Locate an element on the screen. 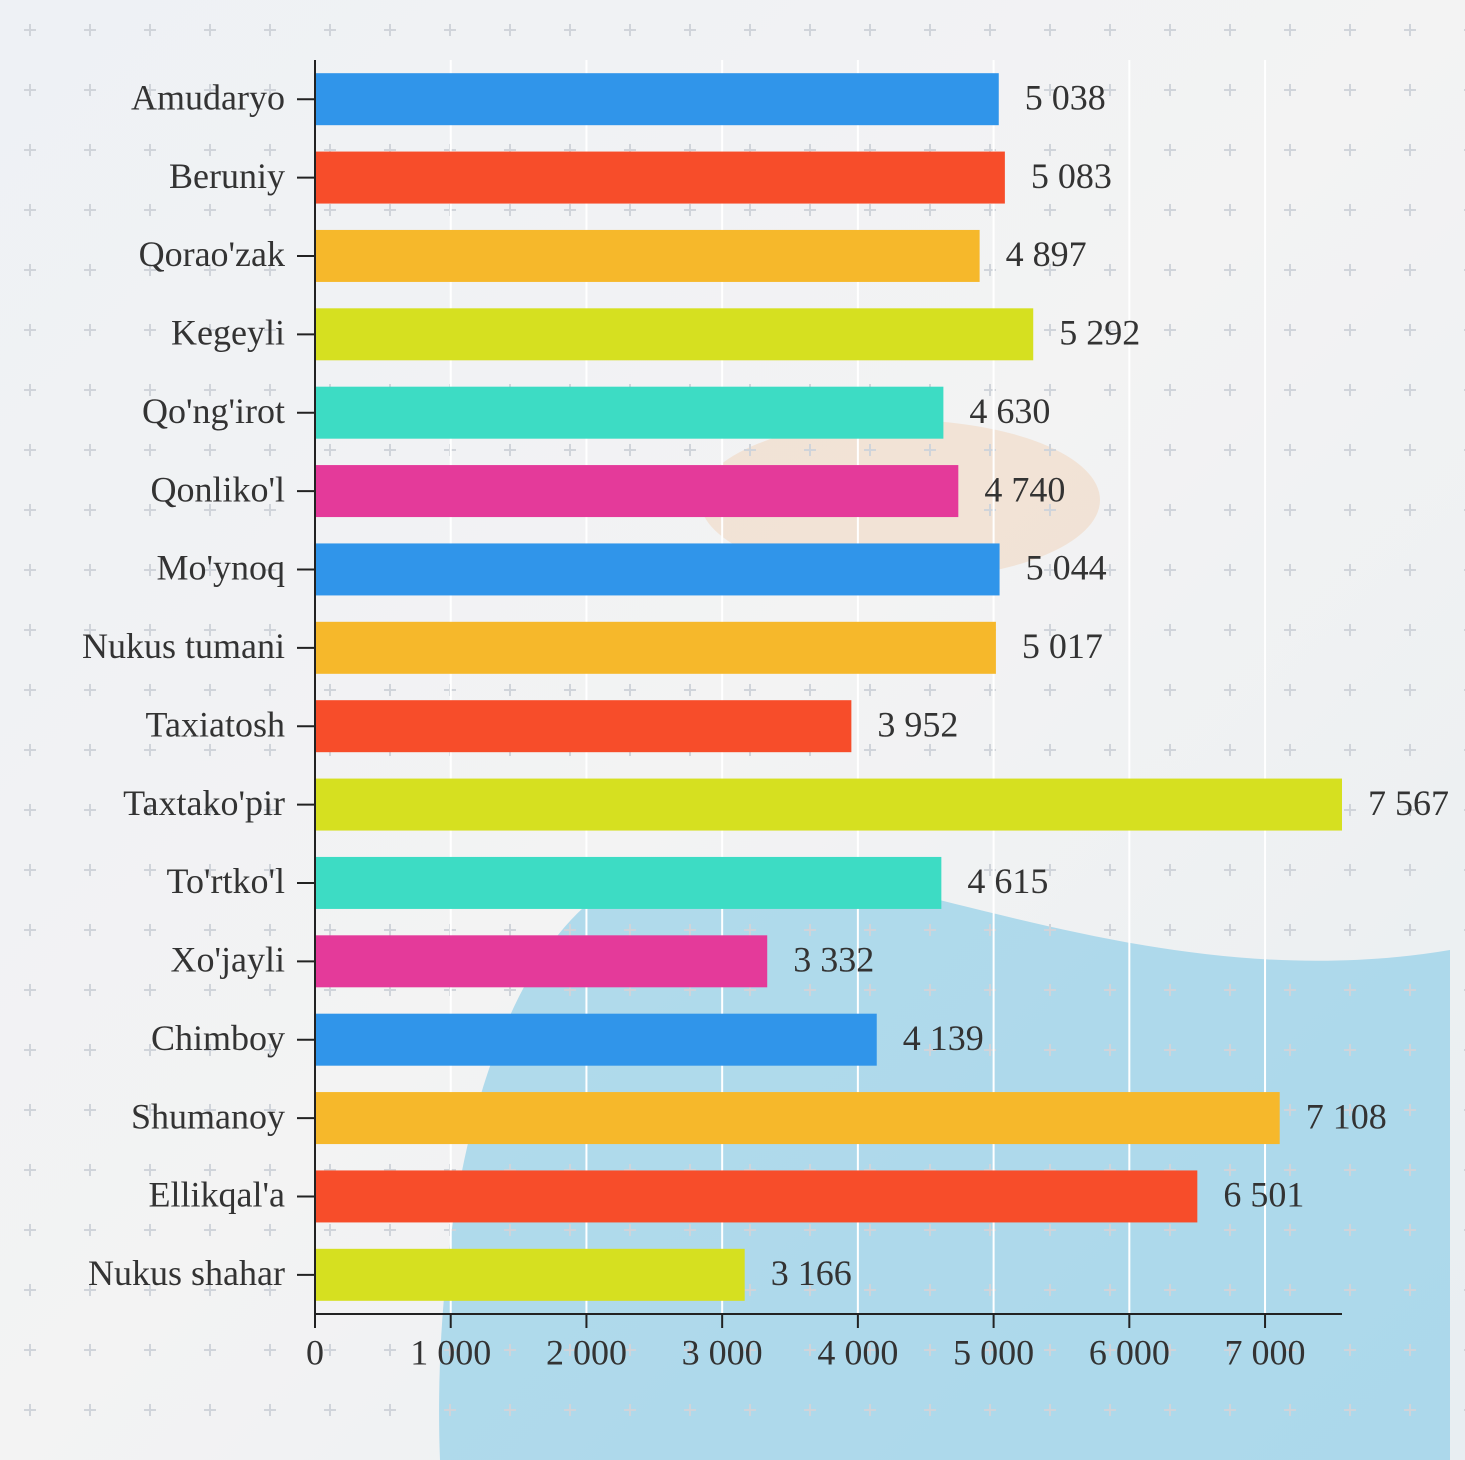  y-tick-label: Chimboy is located at coordinates (218, 1038).